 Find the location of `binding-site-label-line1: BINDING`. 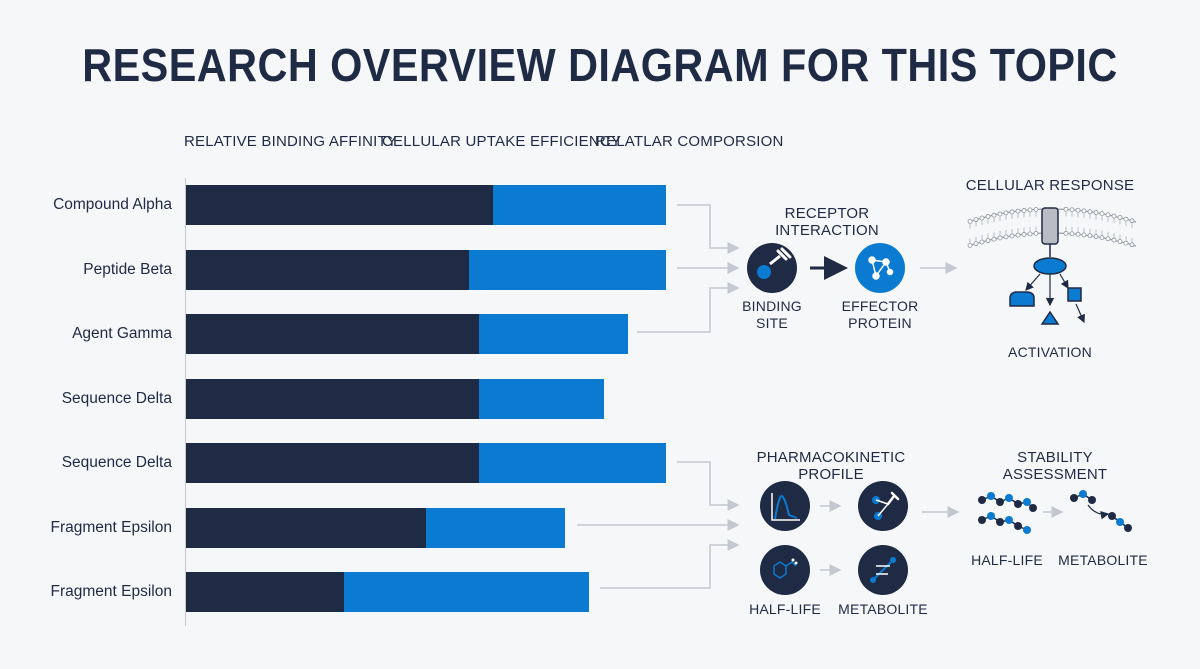

binding-site-label-line1: BINDING is located at coordinates (772, 306).